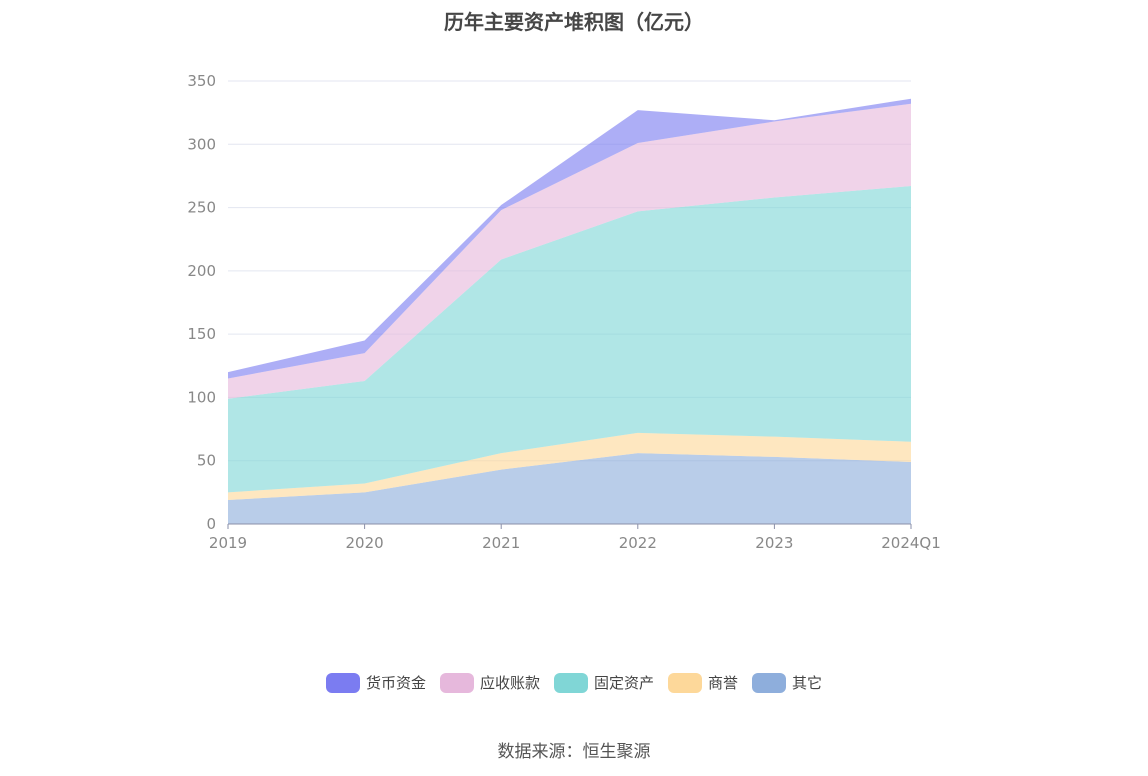 This screenshot has height=776, width=1148. I want to click on y-tick-label: 200, so click(201, 271).